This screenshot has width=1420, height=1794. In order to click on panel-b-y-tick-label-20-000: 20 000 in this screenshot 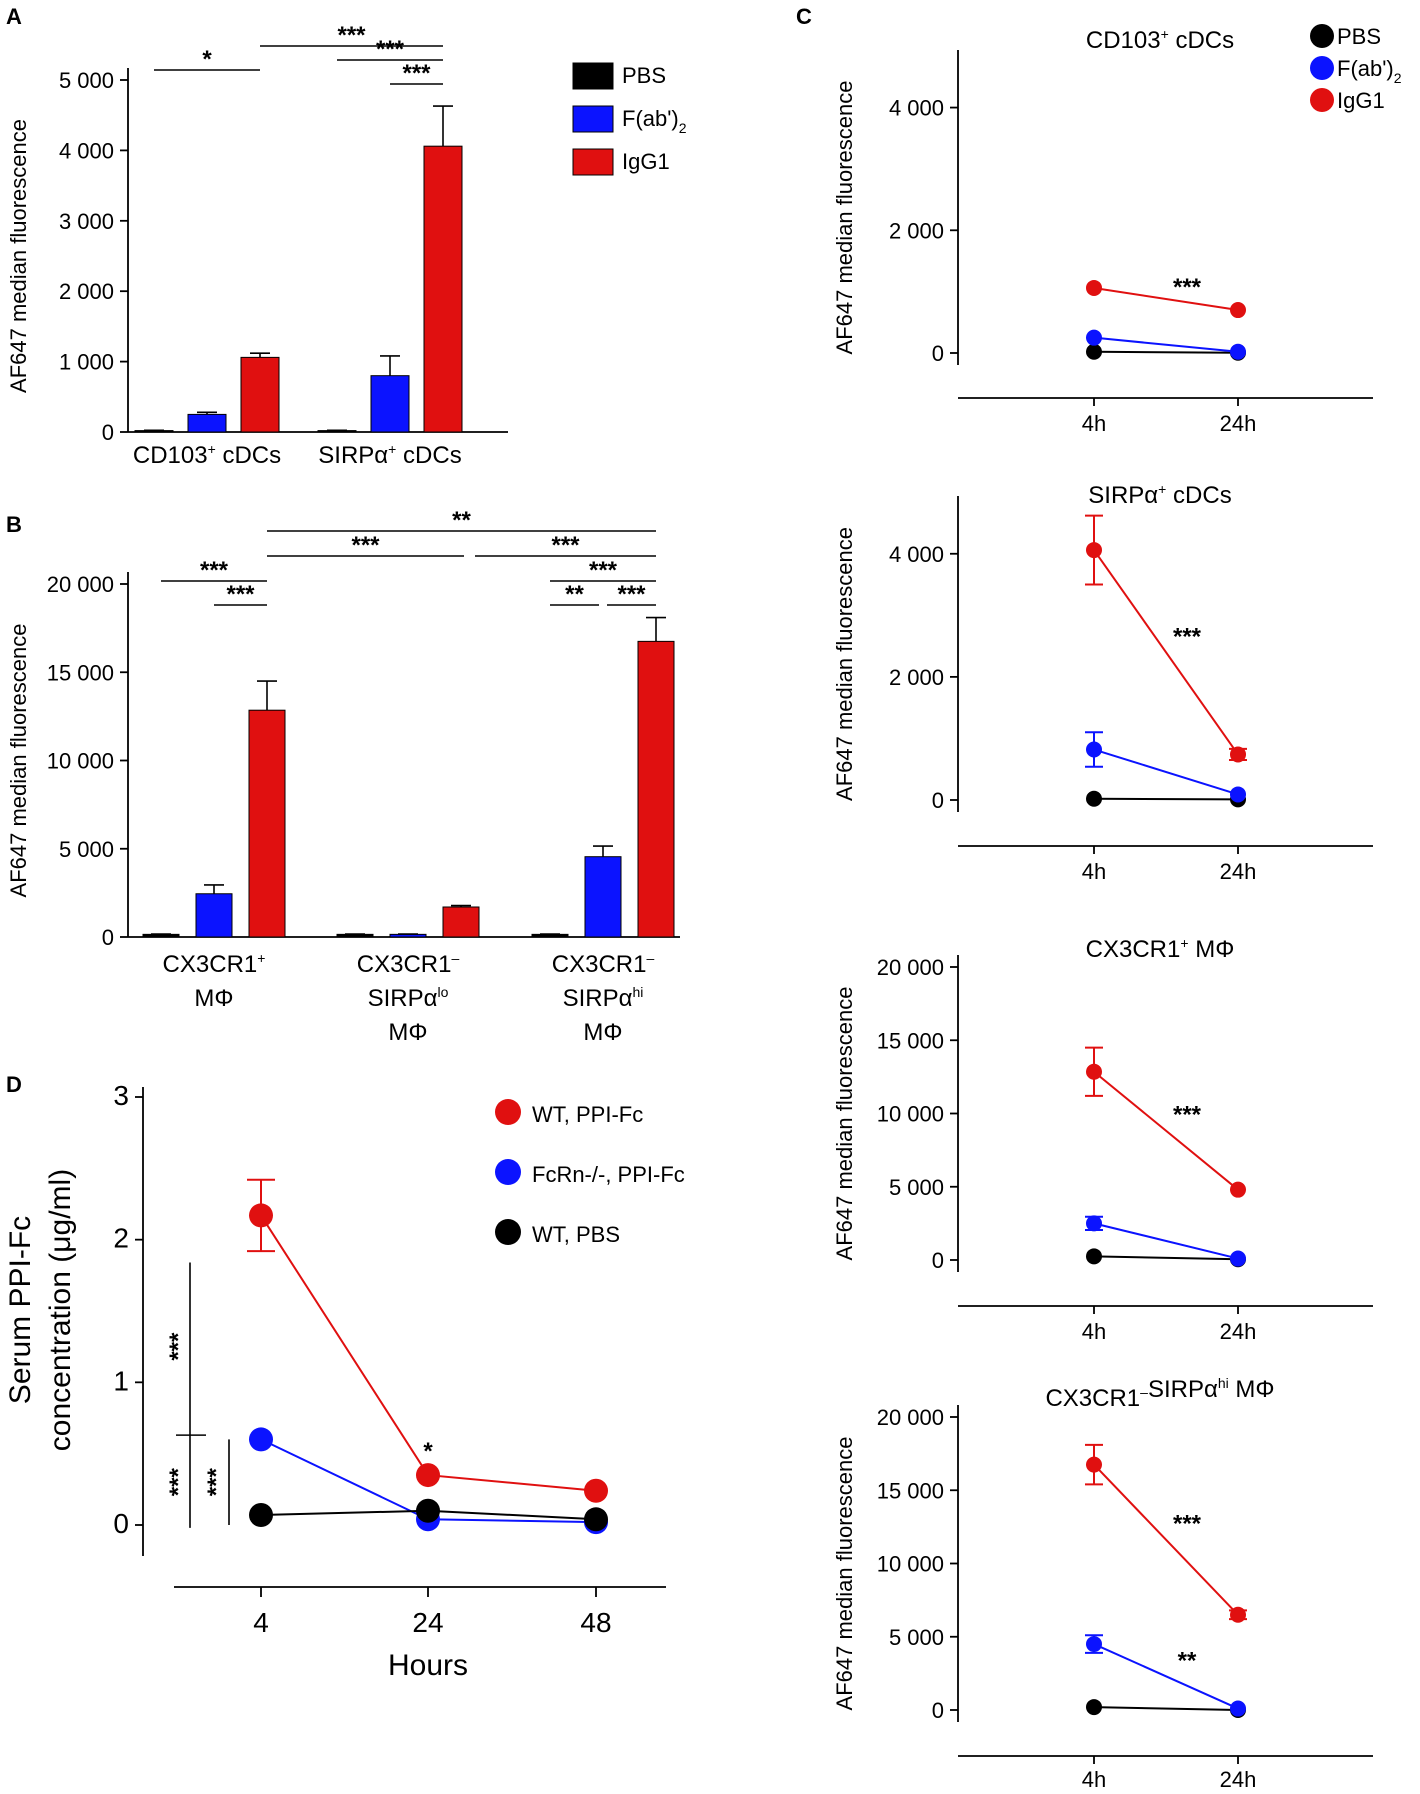, I will do `click(80, 584)`.